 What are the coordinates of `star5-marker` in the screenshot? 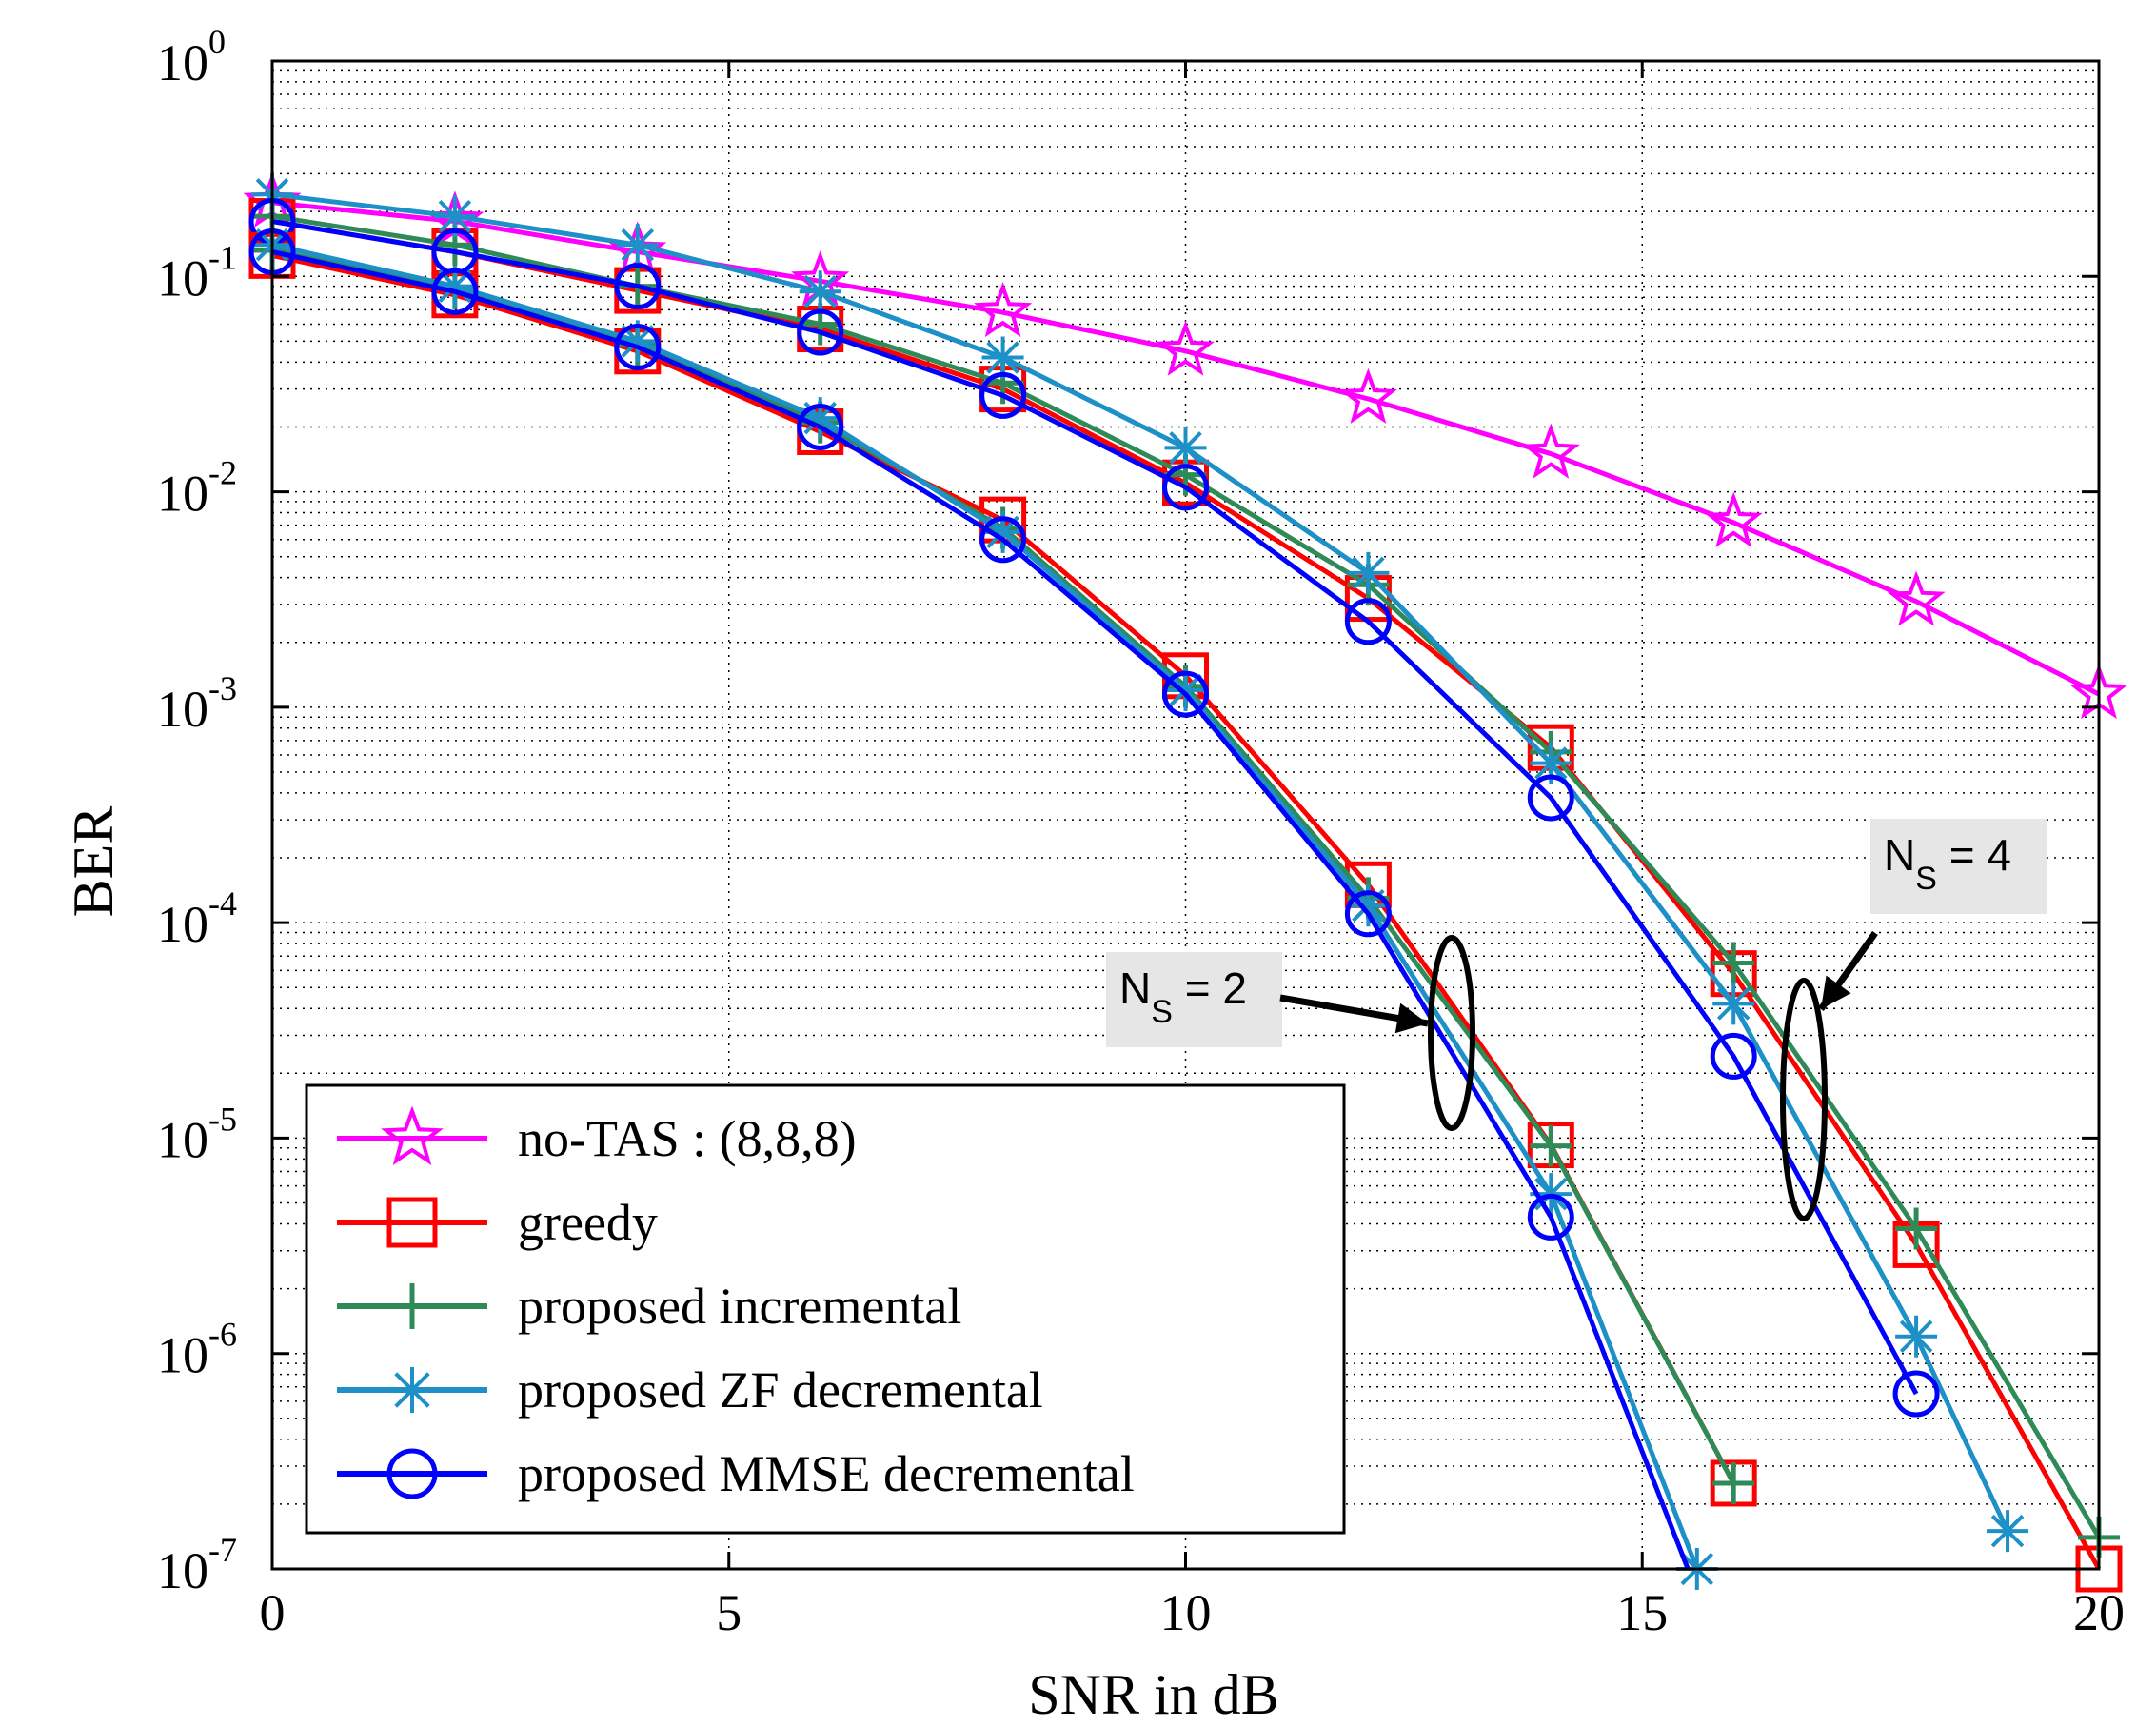 It's located at (412, 1135).